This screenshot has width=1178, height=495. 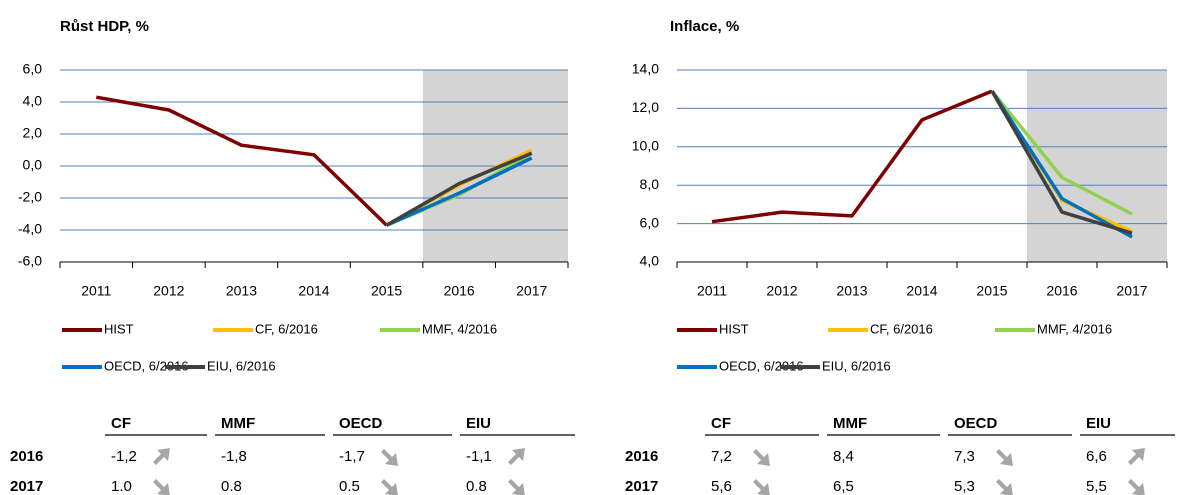 I want to click on y-tick-label: -6,0, so click(x=30, y=261).